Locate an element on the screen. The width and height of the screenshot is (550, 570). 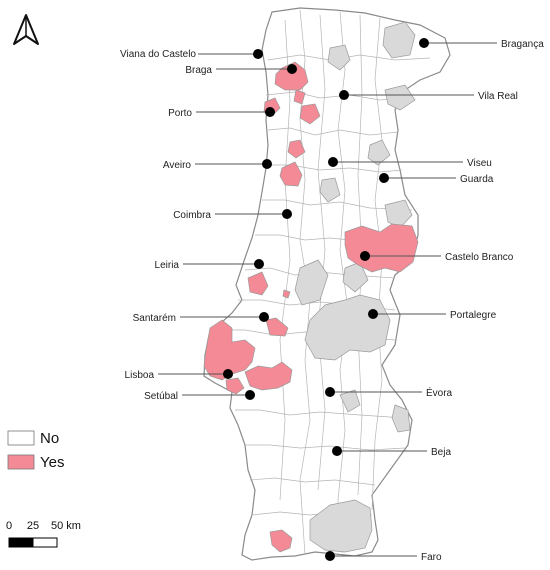
city-label-coimbra: Coimbra is located at coordinates (192, 215).